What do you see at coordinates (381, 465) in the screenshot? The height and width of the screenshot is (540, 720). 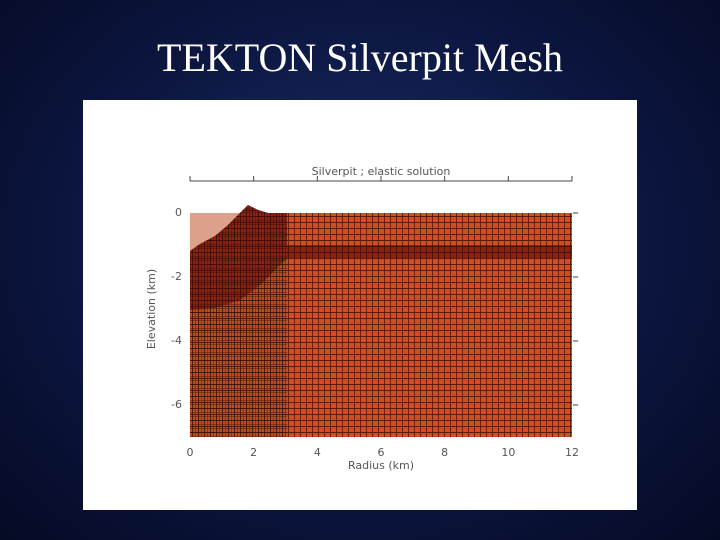 I see `x-axis-label: Radius (km)` at bounding box center [381, 465].